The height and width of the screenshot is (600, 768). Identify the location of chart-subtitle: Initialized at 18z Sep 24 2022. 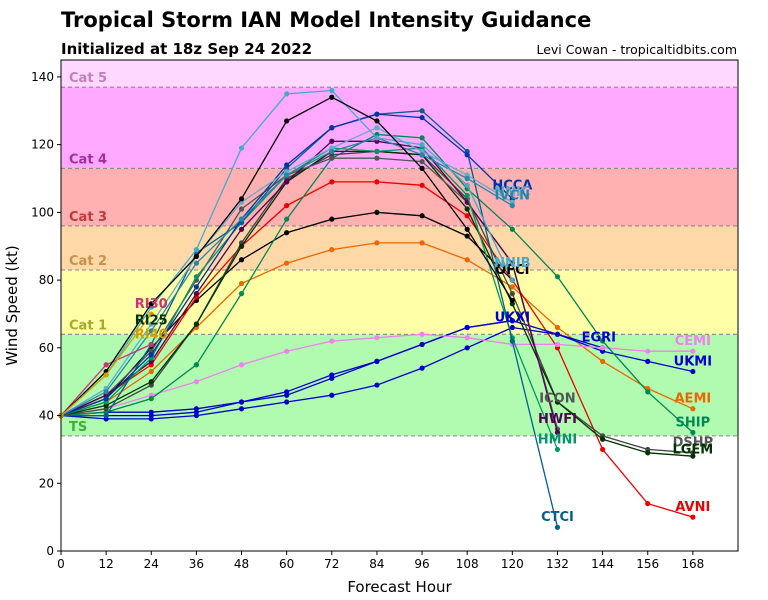
(187, 49).